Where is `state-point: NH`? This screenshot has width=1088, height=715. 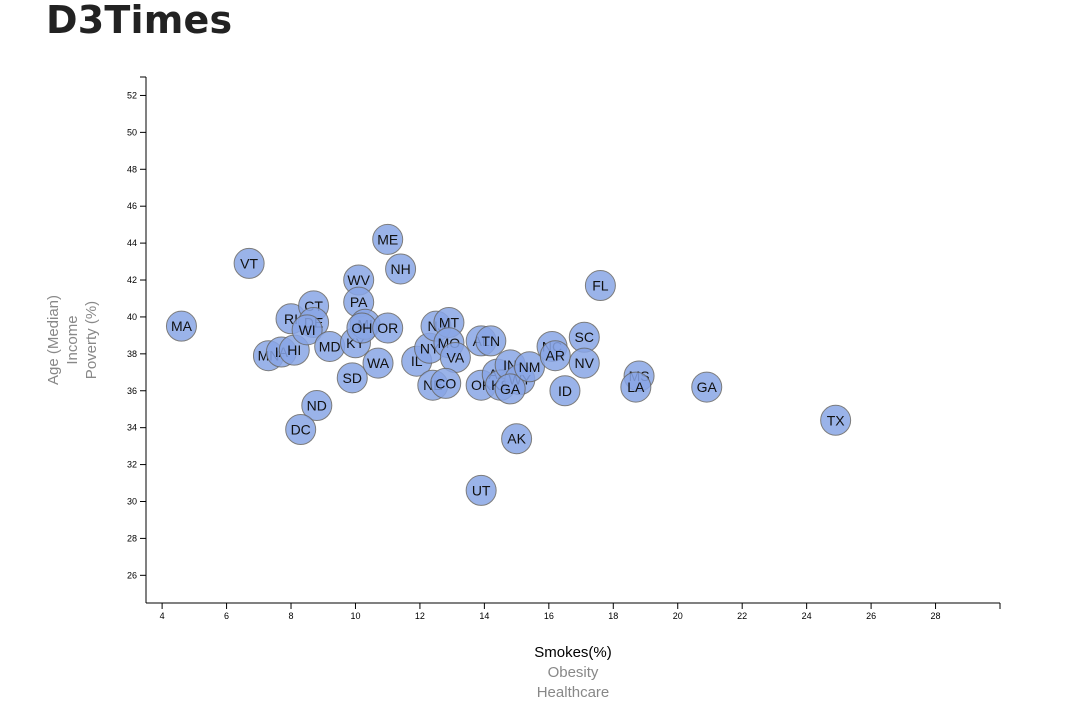
state-point: NH is located at coordinates (401, 269).